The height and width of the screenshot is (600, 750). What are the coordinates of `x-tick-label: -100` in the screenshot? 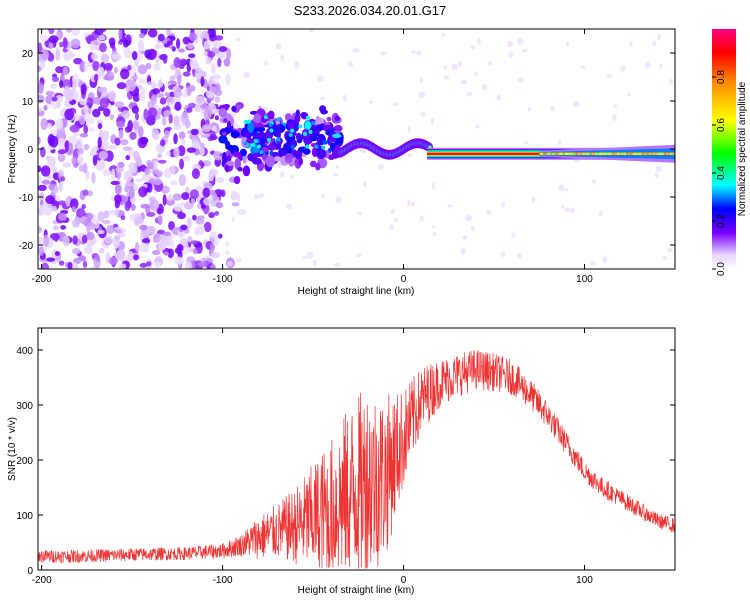 It's located at (223, 279).